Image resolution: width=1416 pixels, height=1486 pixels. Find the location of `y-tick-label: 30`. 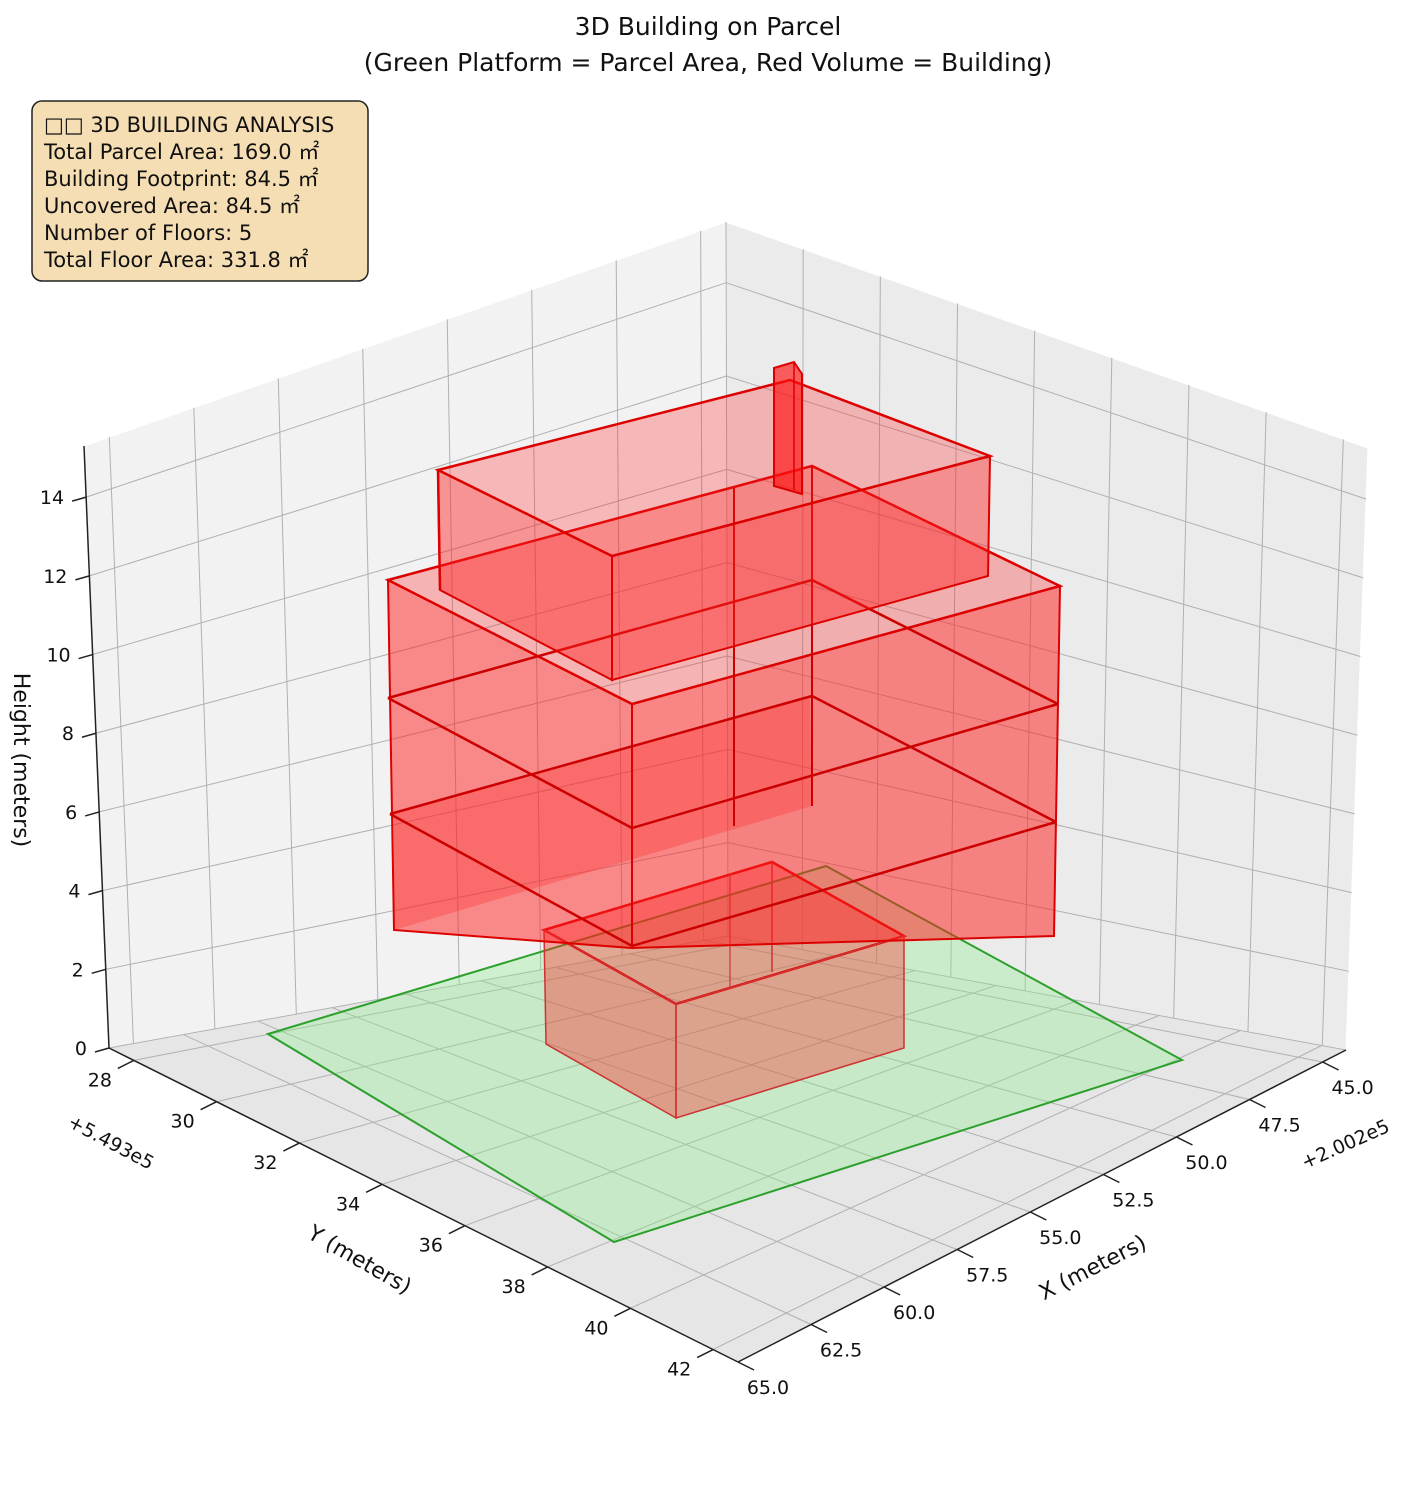

y-tick-label: 30 is located at coordinates (182, 1122).